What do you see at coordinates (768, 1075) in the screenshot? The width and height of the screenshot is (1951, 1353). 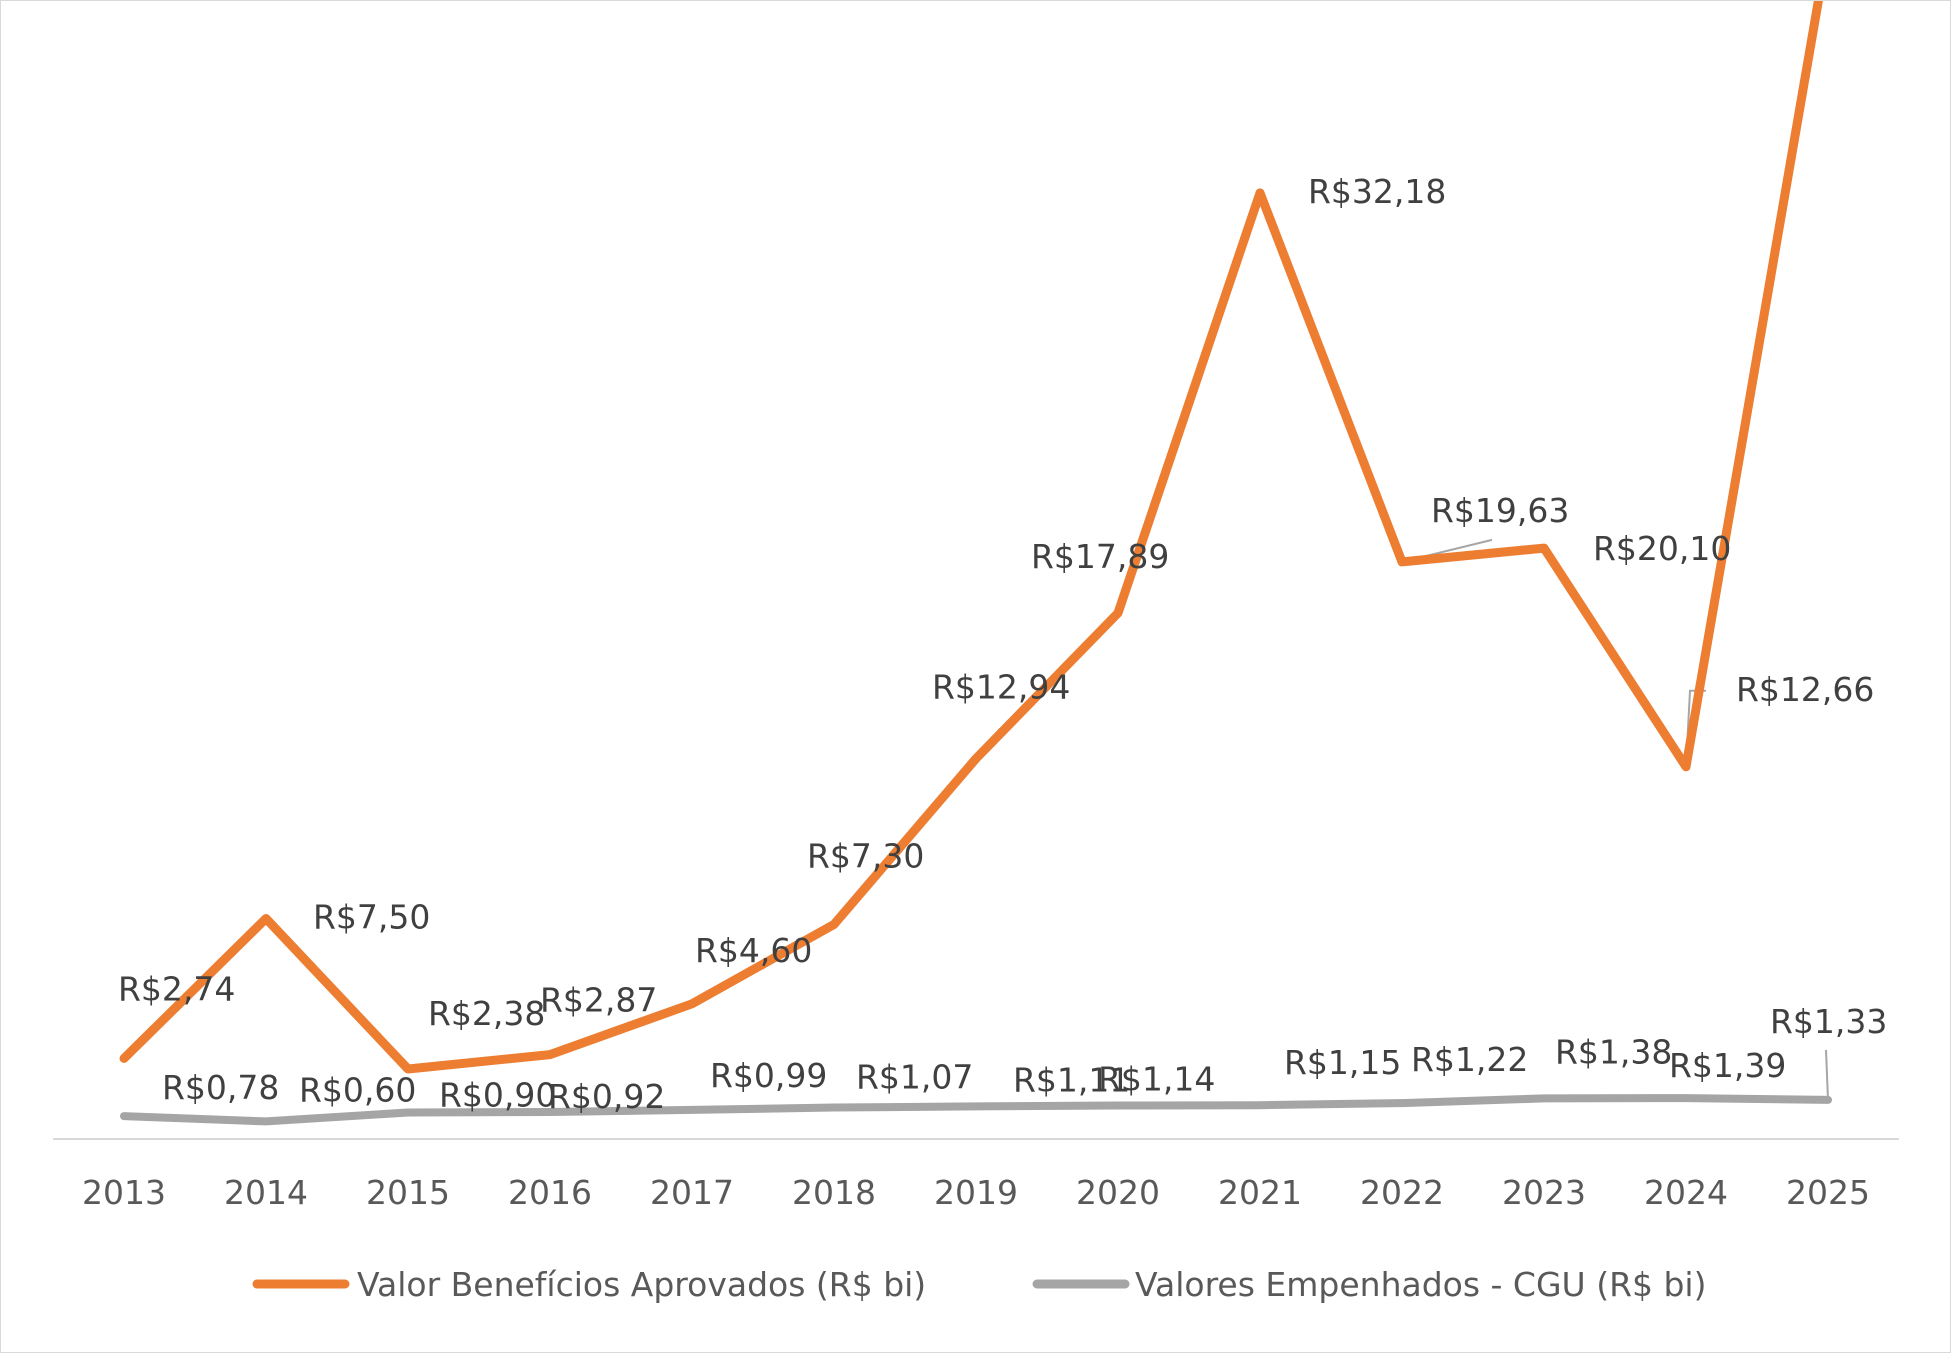 I see `data-label-empenhados-2017: R$0,99` at bounding box center [768, 1075].